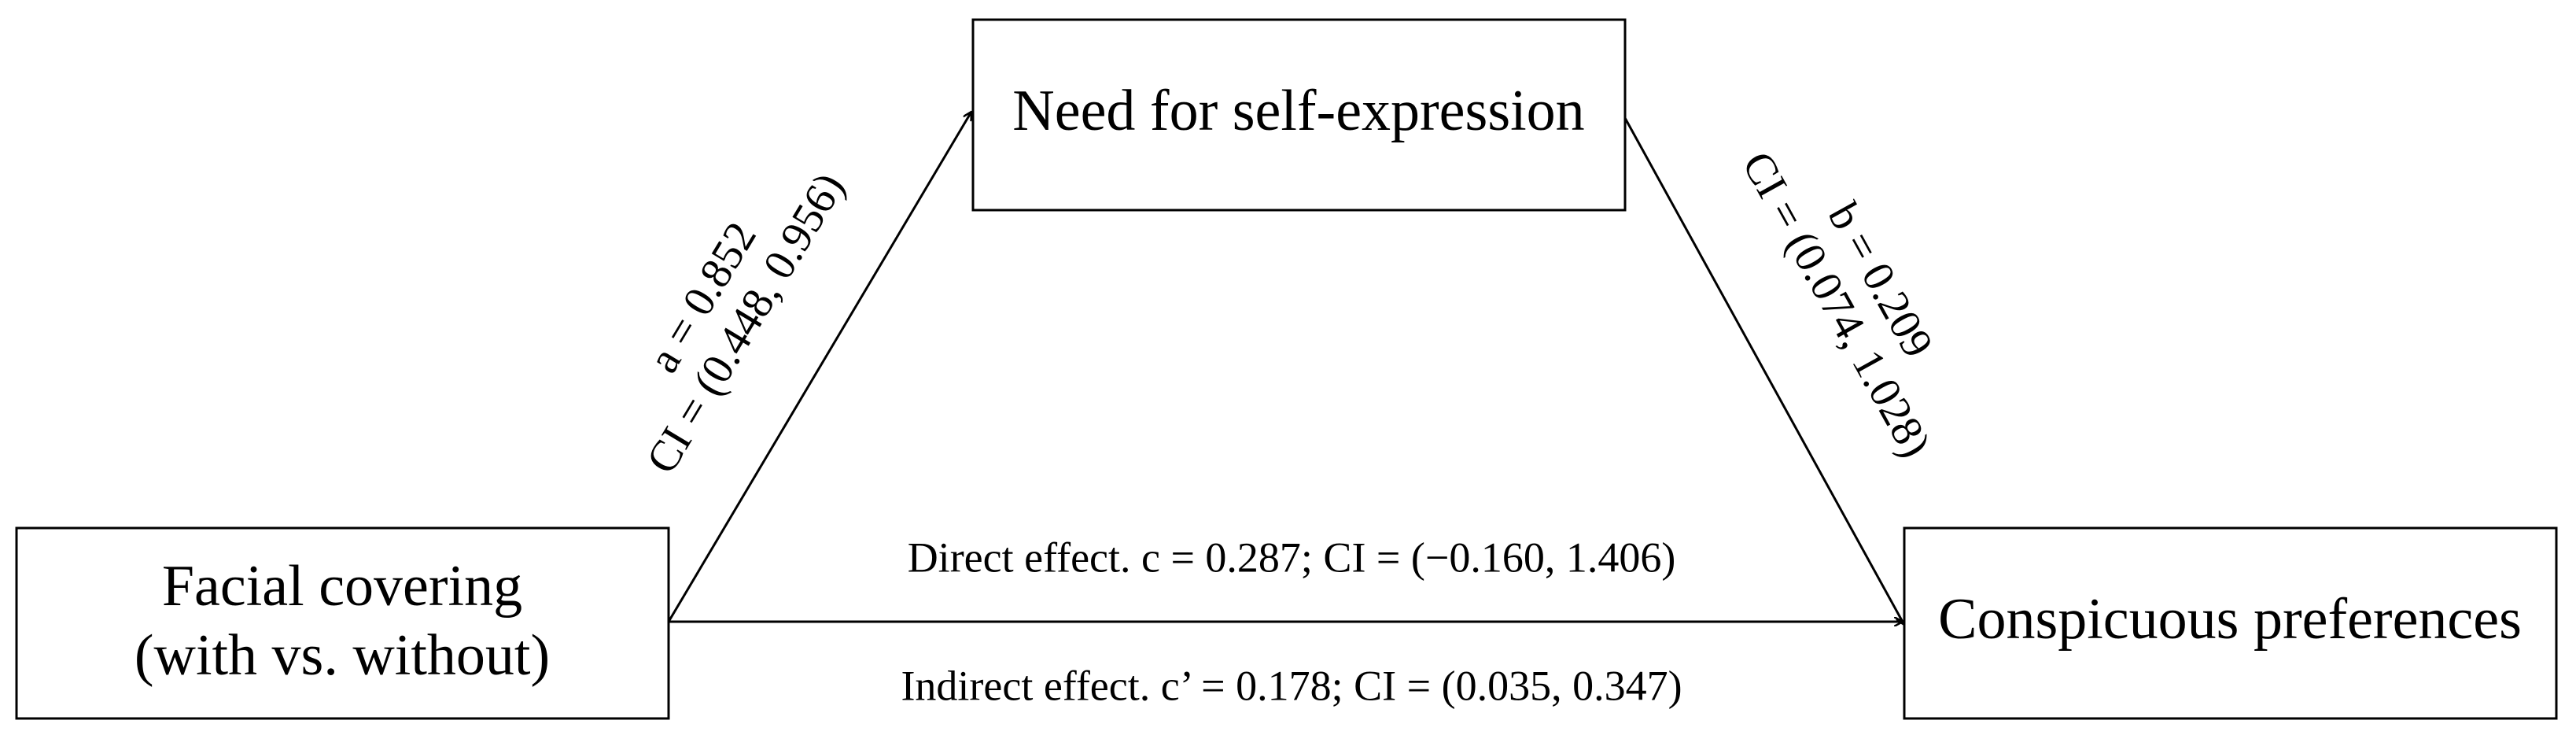 Image resolution: width=2576 pixels, height=735 pixels. What do you see at coordinates (342, 586) in the screenshot?
I see `node-label: Facial covering` at bounding box center [342, 586].